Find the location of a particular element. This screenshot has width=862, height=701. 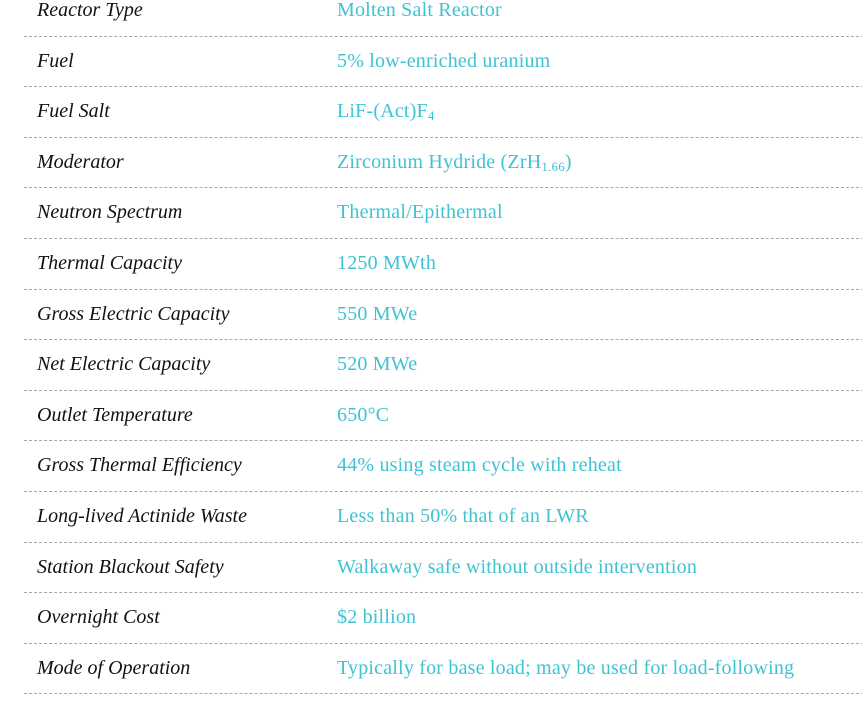

table-row: Overnight Cost $2 billion is located at coordinates (443, 618).